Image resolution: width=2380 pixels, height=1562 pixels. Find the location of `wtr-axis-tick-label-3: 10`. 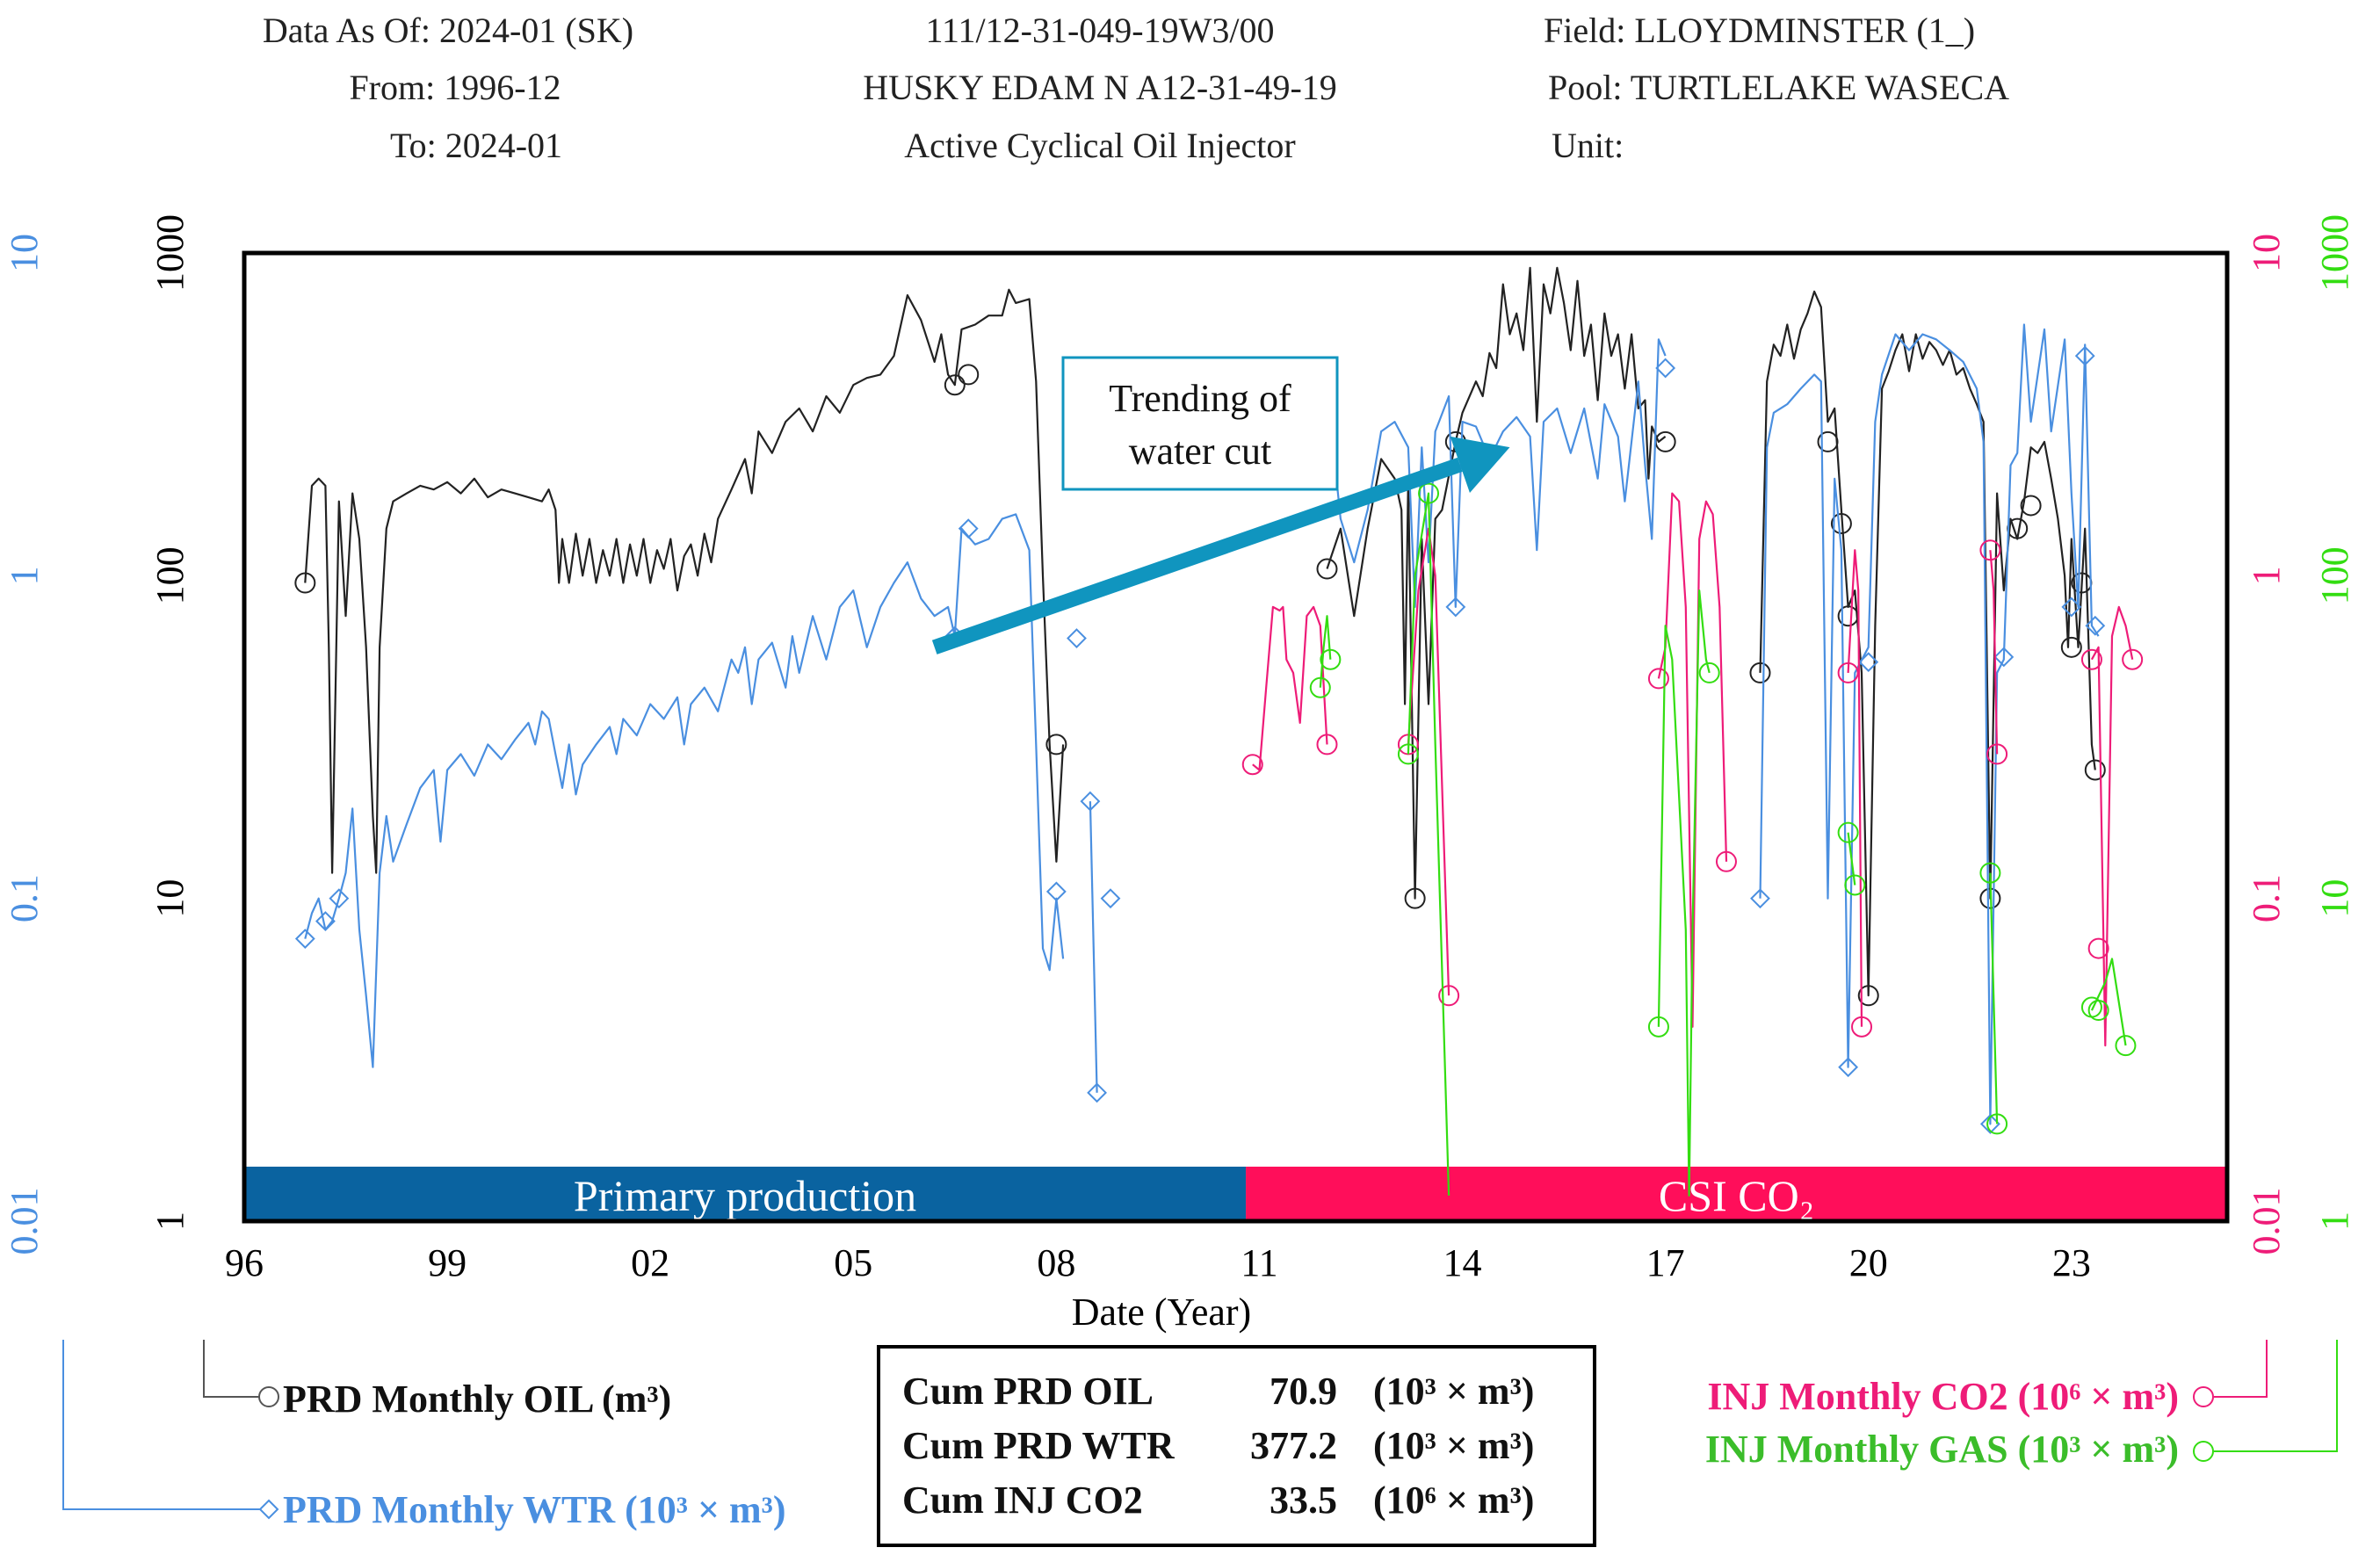

wtr-axis-tick-label-3: 10 is located at coordinates (24, 253).